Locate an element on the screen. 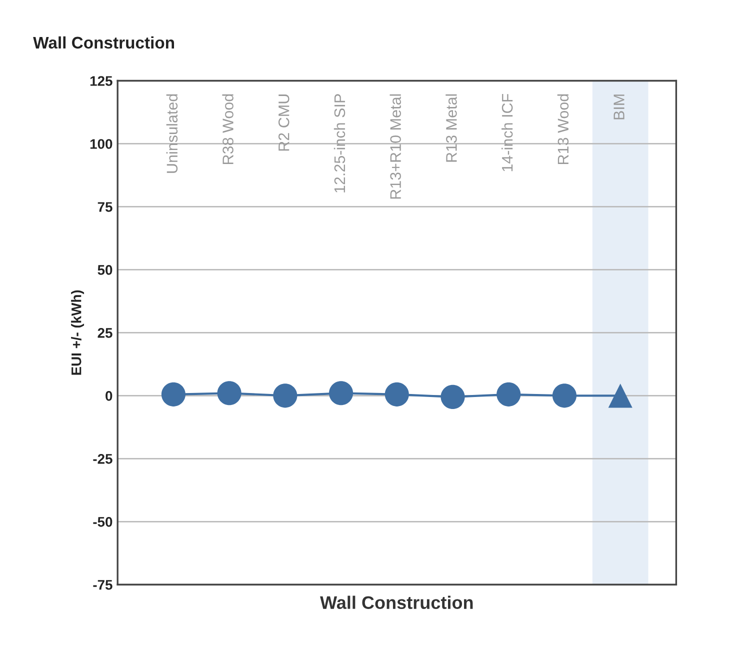 The width and height of the screenshot is (735, 646). x-tick-label: R13 Metal is located at coordinates (451, 128).